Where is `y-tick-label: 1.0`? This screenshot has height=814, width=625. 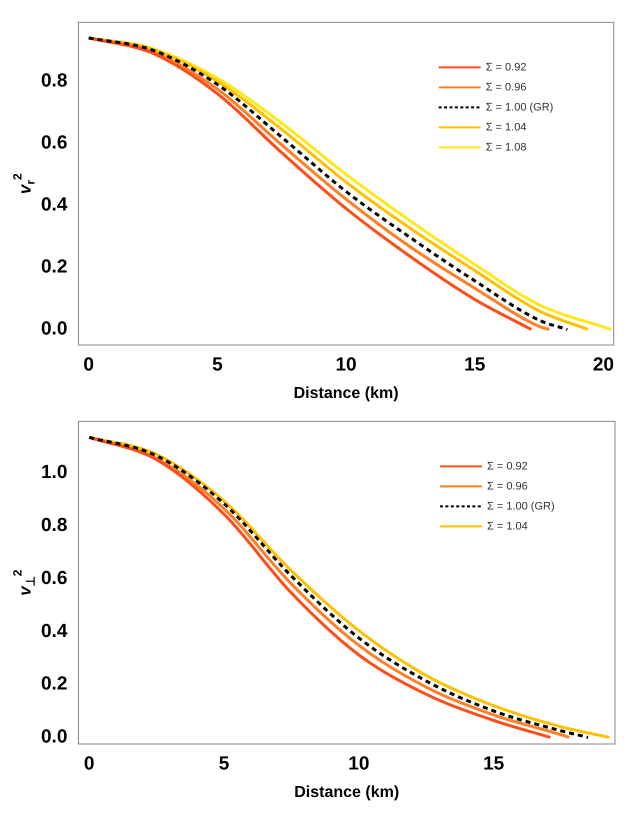 y-tick-label: 1.0 is located at coordinates (54, 473).